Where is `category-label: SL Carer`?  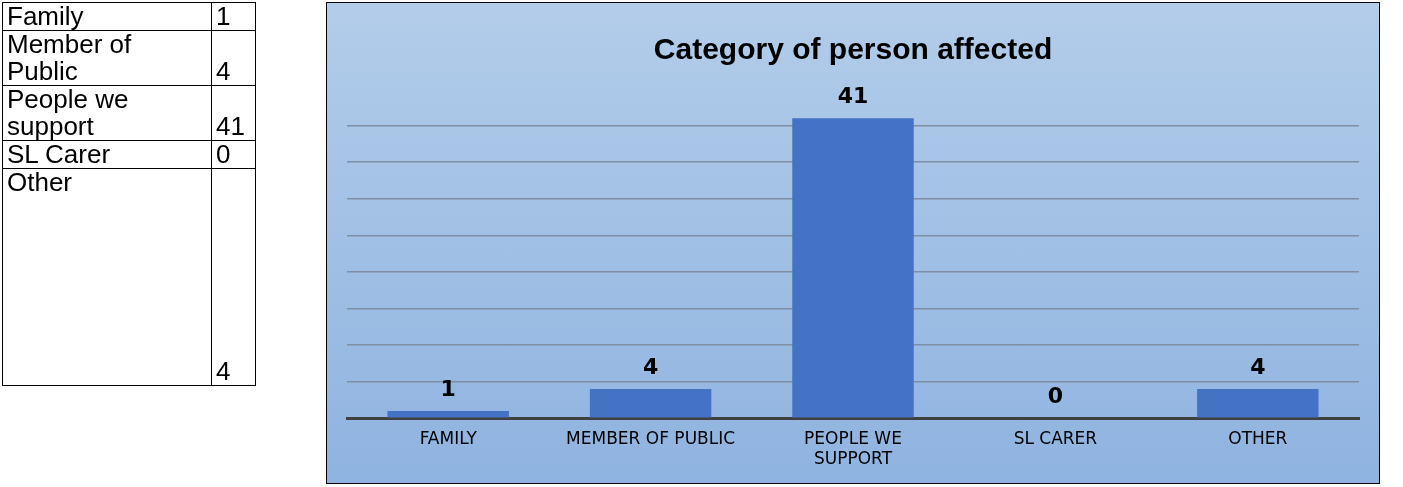 category-label: SL Carer is located at coordinates (107, 154).